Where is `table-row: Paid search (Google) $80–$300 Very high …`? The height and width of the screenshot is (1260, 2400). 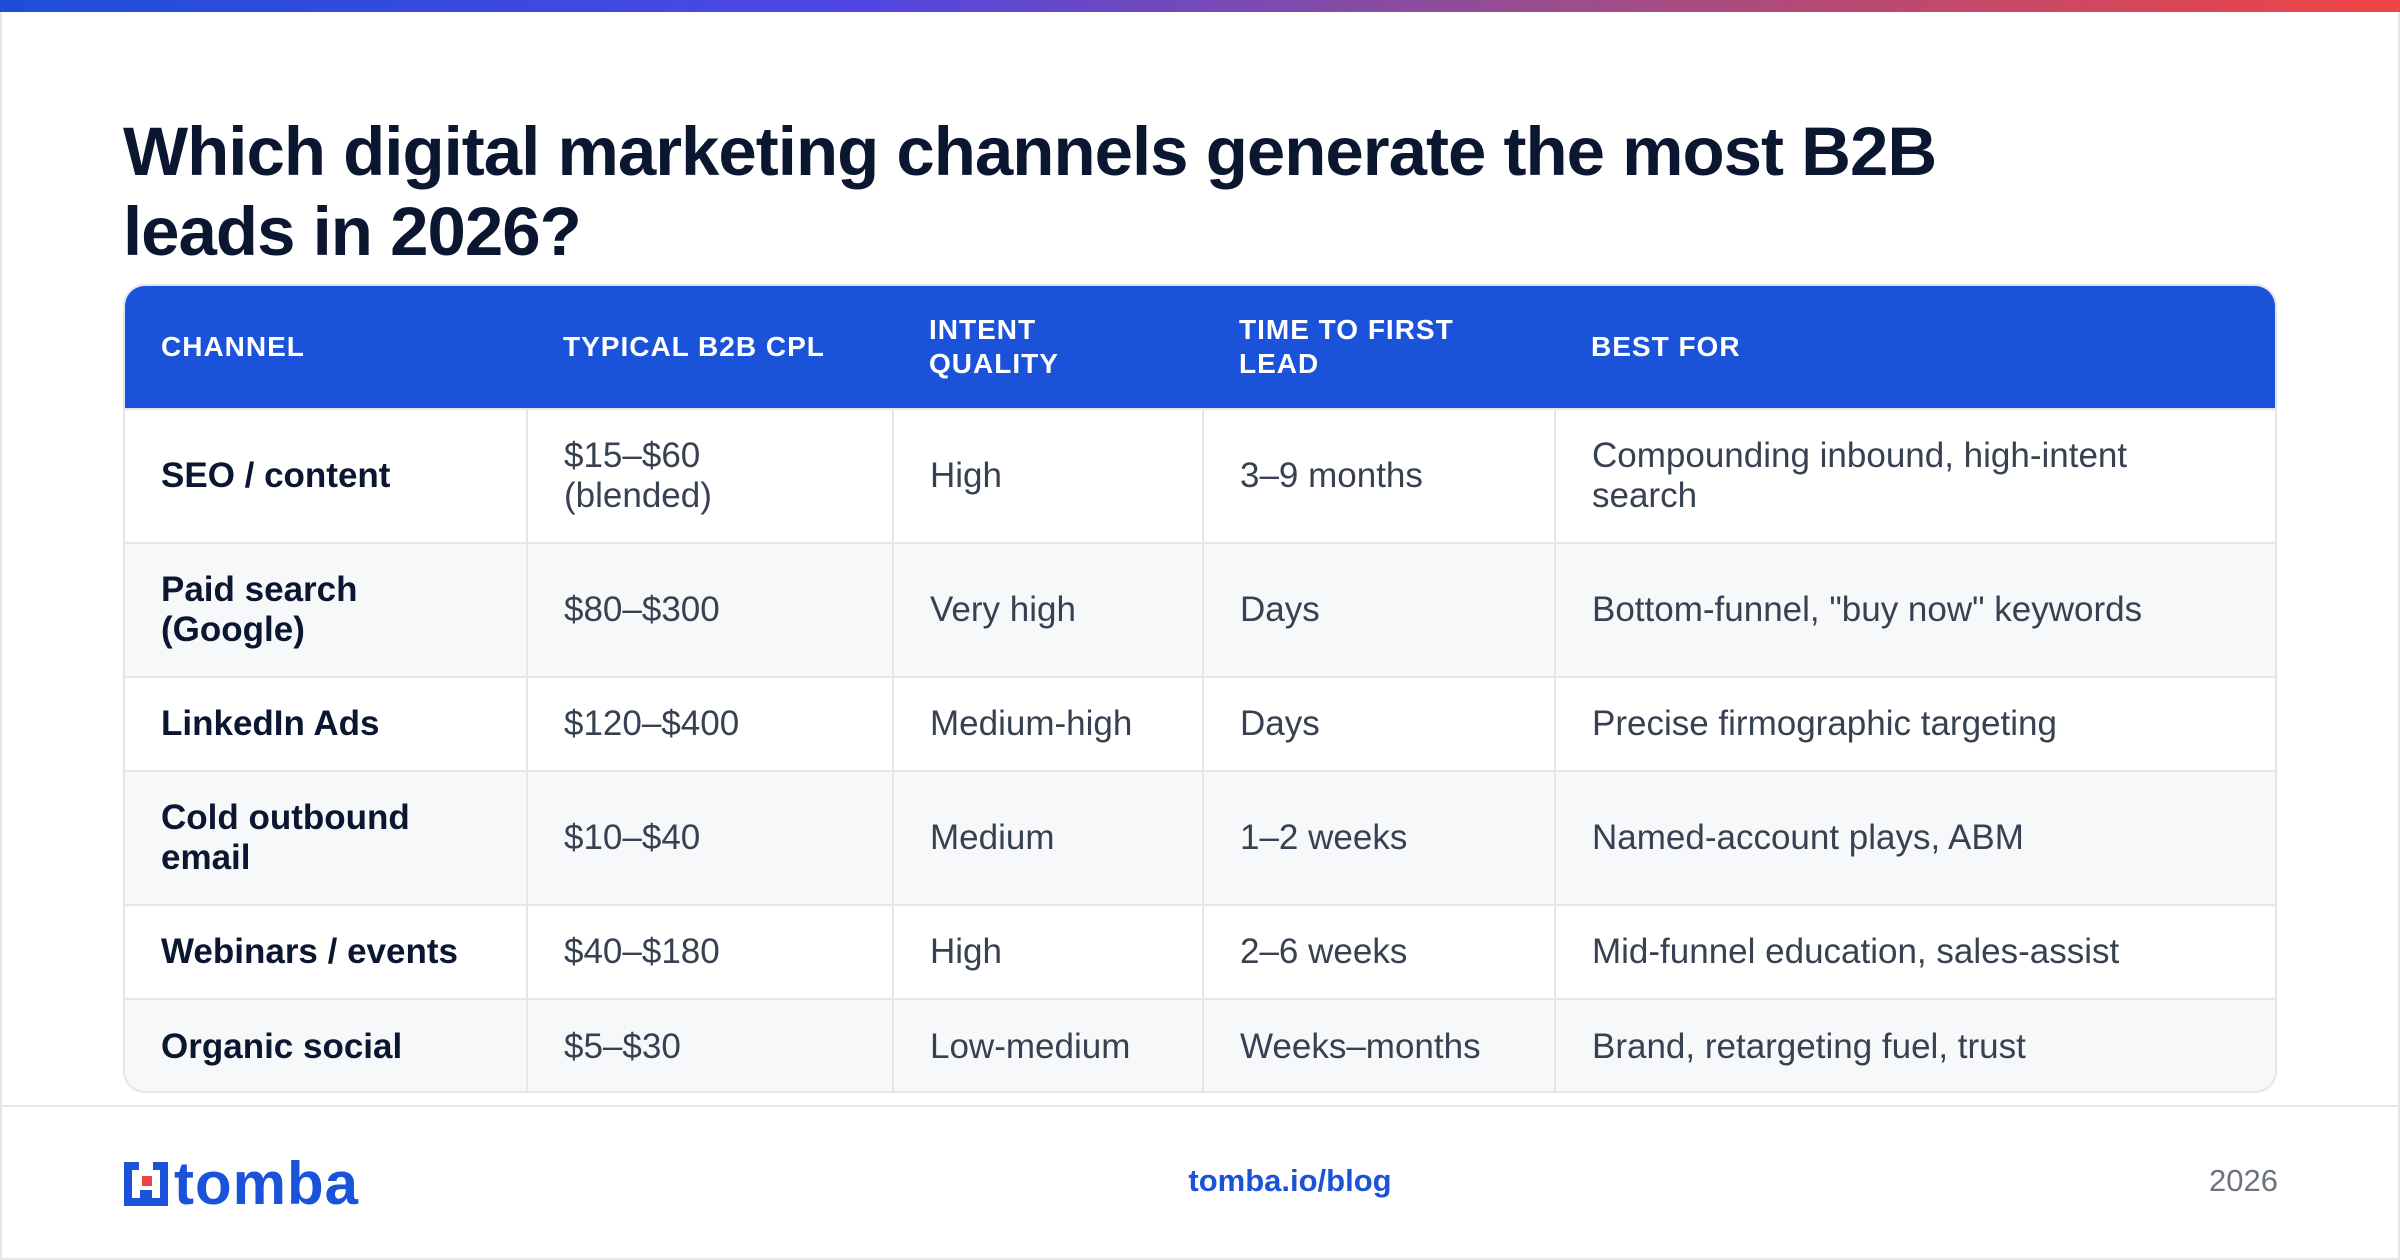 table-row: Paid search (Google) $80–$300 Very high … is located at coordinates (1200, 609).